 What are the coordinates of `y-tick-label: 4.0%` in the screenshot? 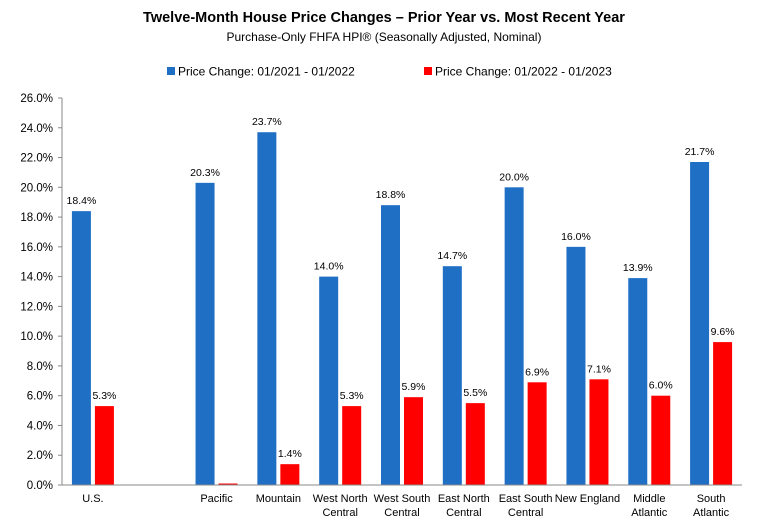 It's located at (40, 426).